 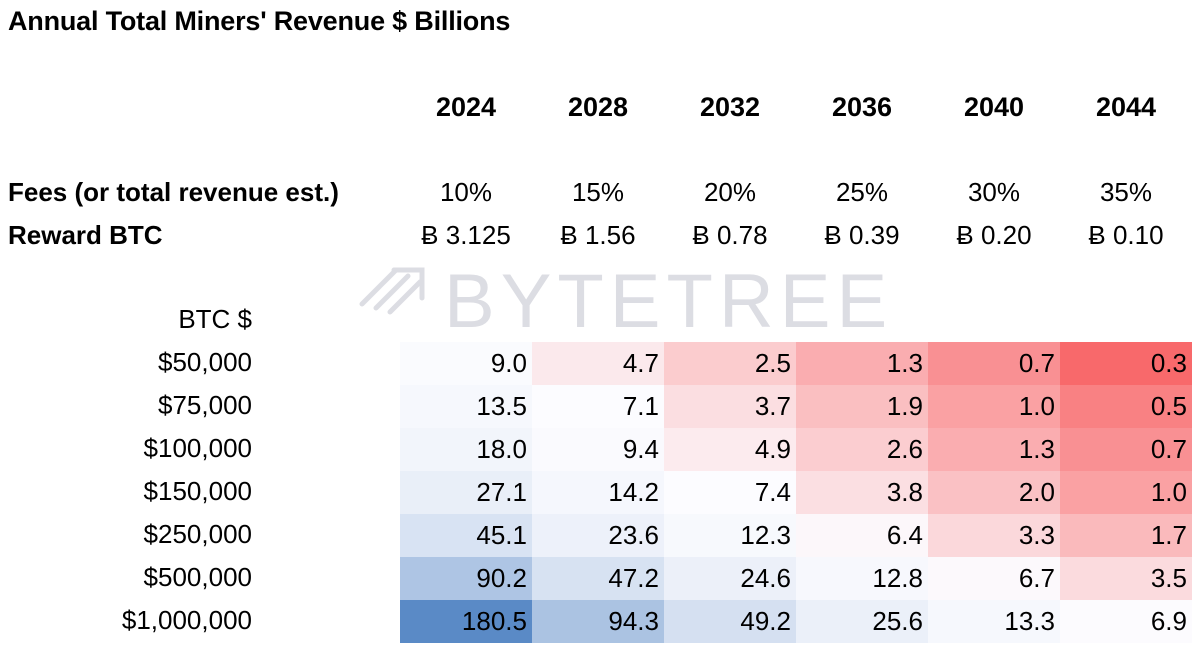 I want to click on watermark: BYTETREE, so click(x=621, y=301).